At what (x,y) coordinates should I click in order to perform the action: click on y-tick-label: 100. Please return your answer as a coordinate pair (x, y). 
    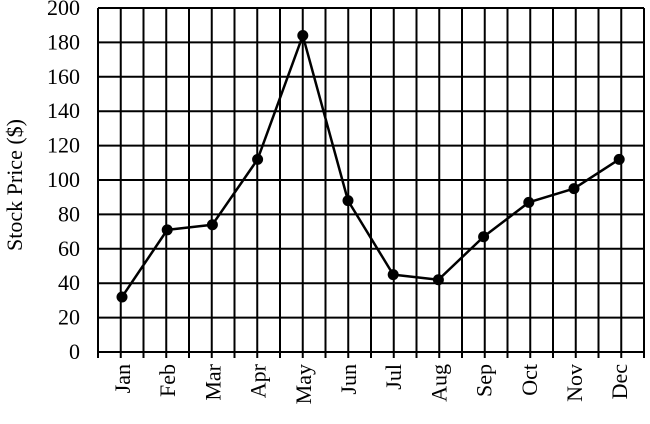
    Looking at the image, I should click on (63, 179).